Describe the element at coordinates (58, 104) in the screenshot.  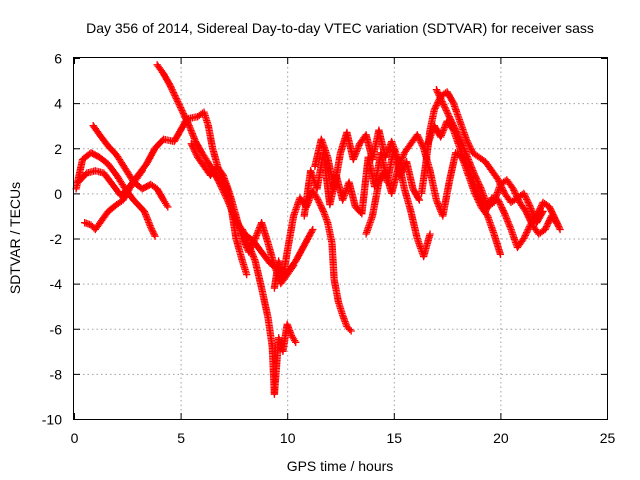
I see `y-tick-label-7: 4` at that location.